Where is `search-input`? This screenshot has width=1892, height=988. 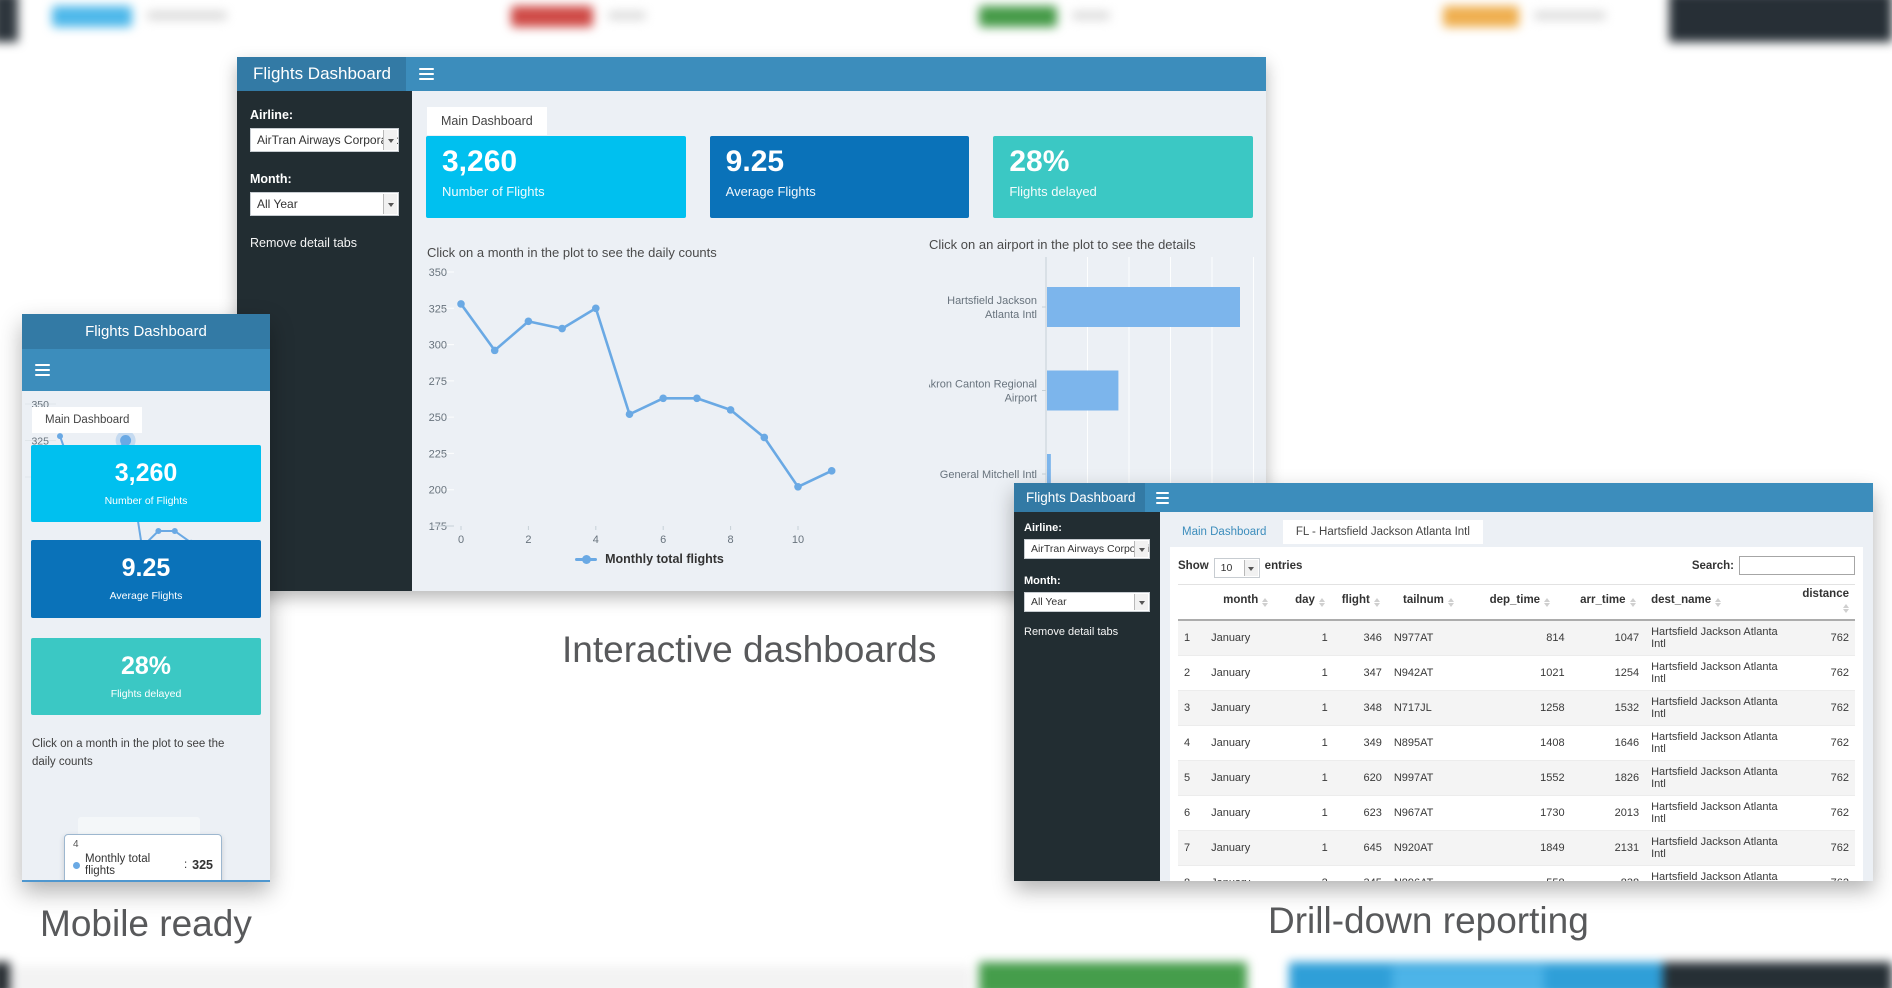
search-input is located at coordinates (1797, 565).